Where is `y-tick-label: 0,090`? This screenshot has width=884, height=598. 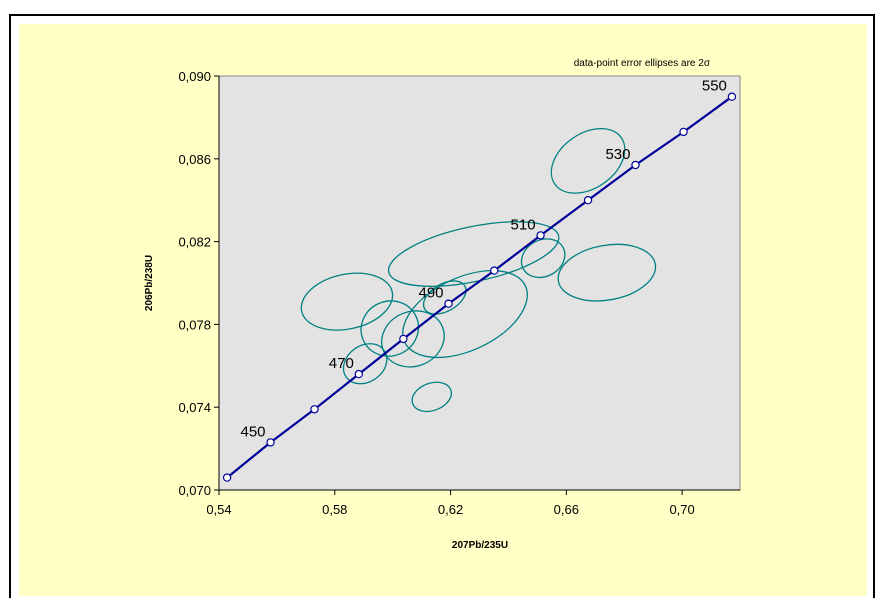
y-tick-label: 0,090 is located at coordinates (194, 76).